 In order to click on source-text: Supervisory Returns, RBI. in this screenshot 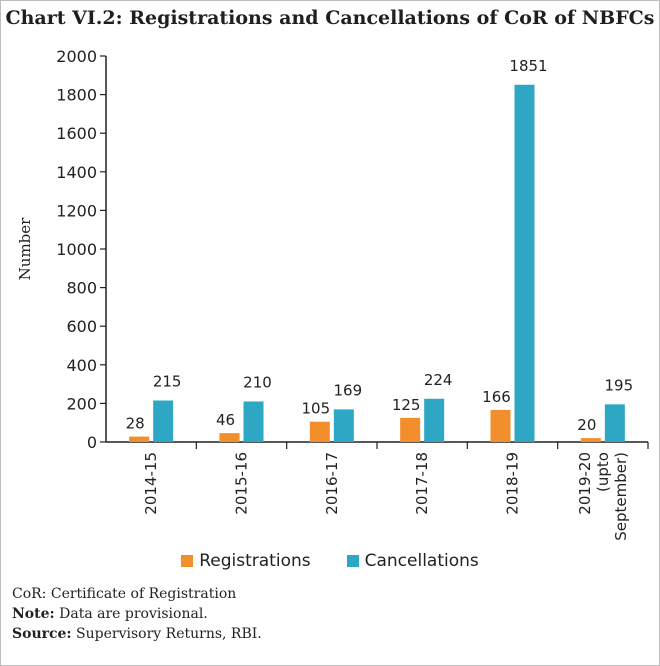, I will do `click(166, 634)`.